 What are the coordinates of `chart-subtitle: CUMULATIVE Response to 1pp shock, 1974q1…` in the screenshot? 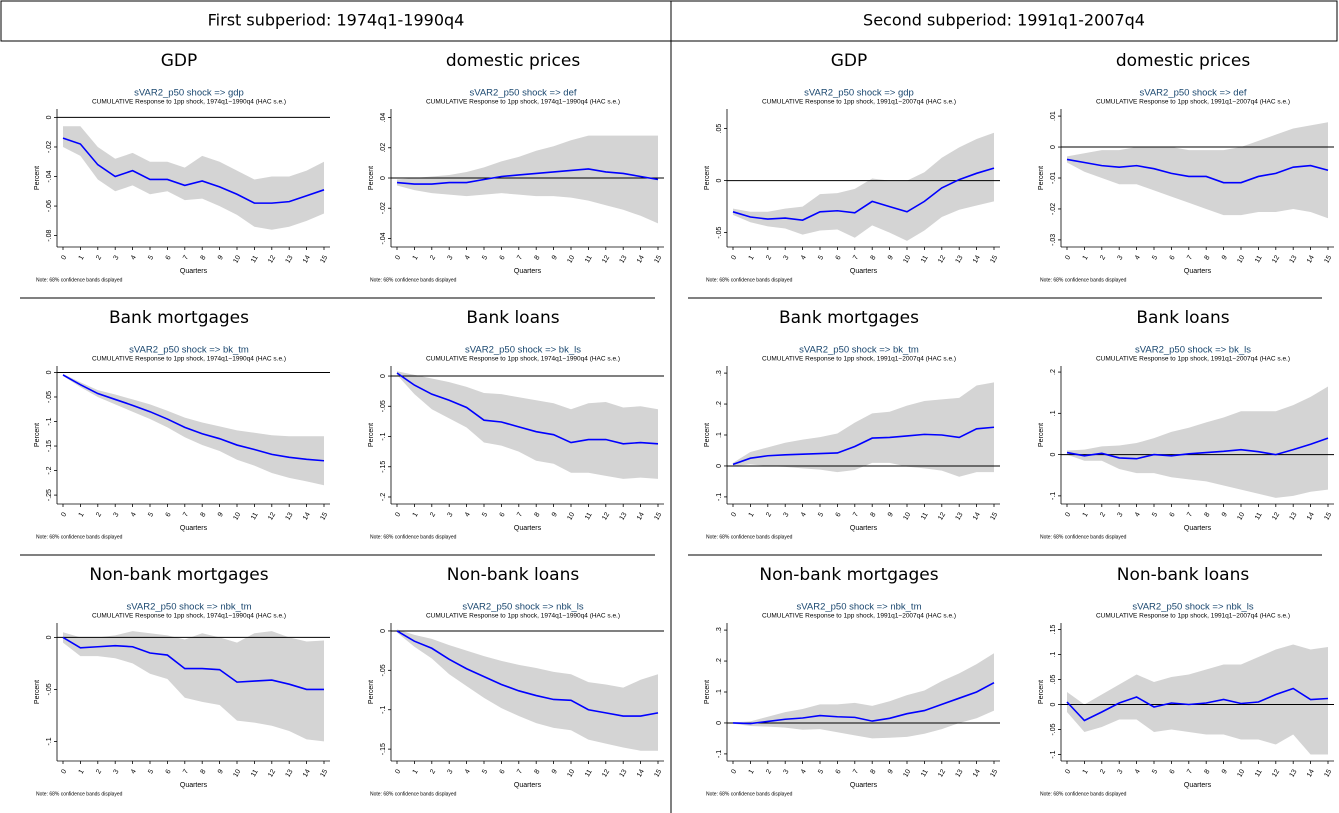 It's located at (523, 359).